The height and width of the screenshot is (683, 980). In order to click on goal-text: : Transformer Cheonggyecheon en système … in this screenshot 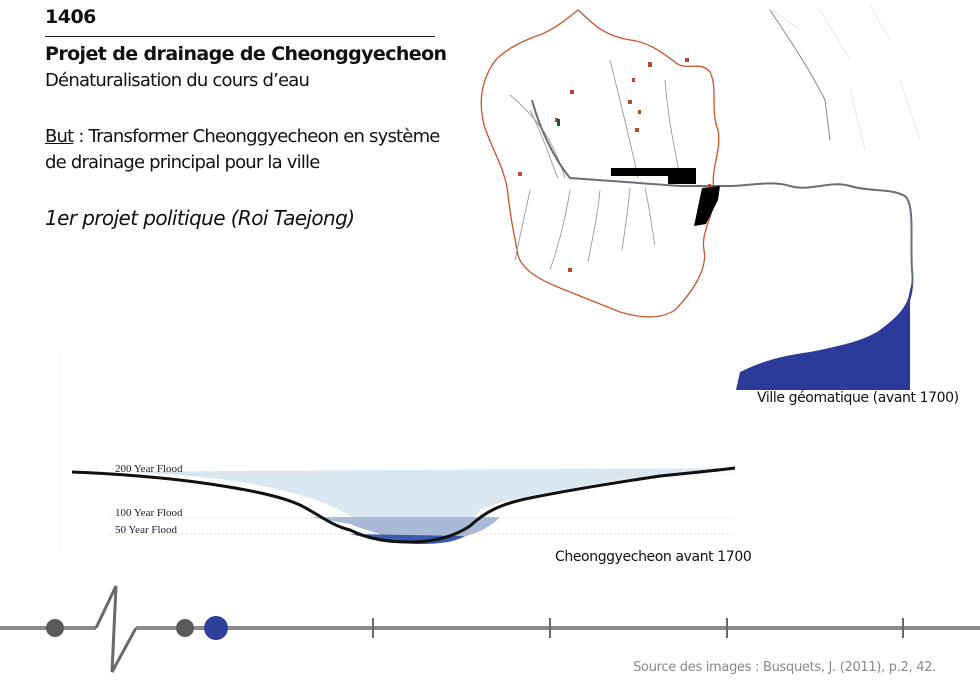, I will do `click(242, 149)`.